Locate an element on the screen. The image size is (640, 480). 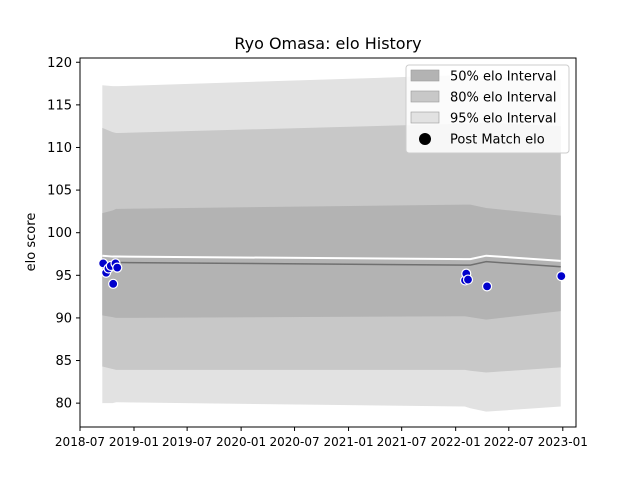
x-tick-label: 2023-01 is located at coordinates (563, 442).